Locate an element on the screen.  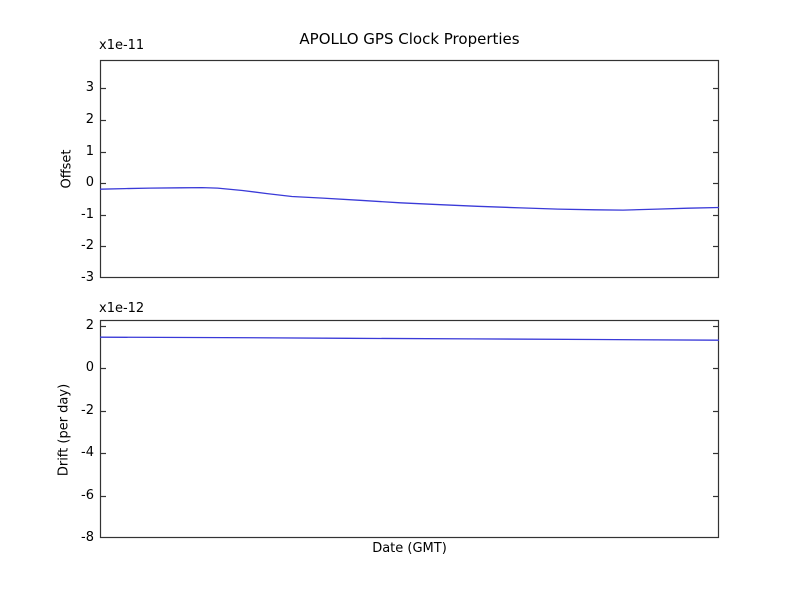
drift-scale-text: x1e-12 is located at coordinates (122, 308).